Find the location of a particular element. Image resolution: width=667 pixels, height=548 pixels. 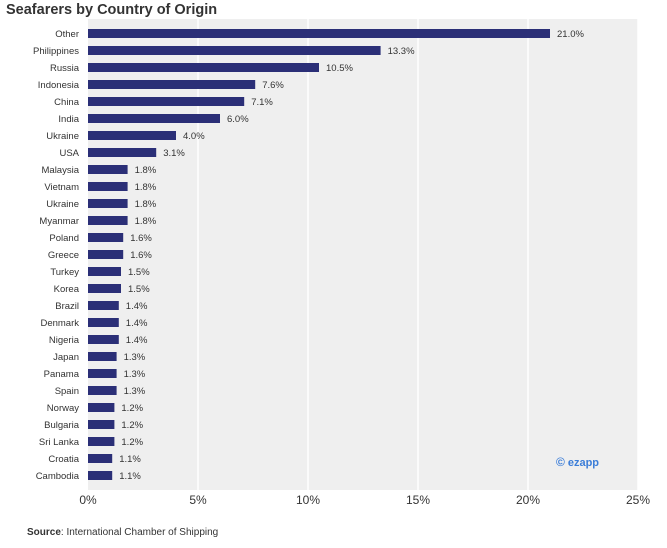

category-label: Korea is located at coordinates (67, 289).